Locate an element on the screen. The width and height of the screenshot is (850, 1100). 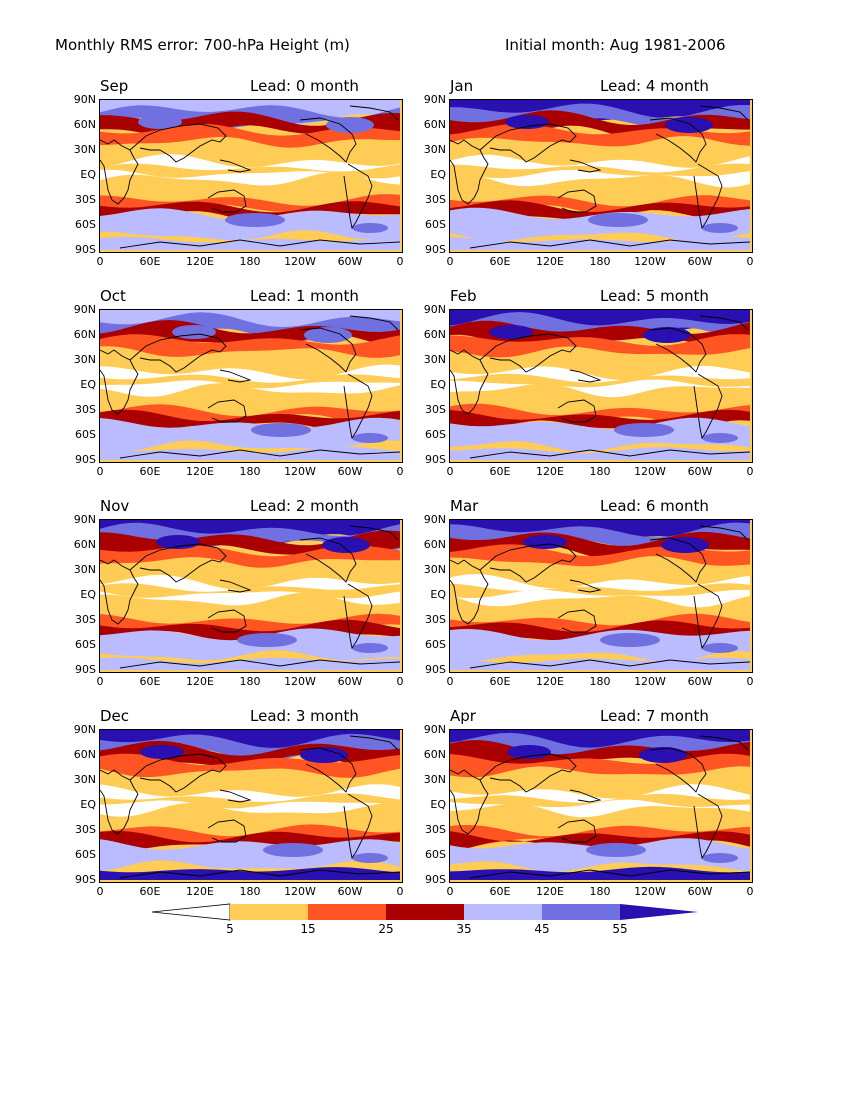
panel-month: Oct is located at coordinates (113, 296).